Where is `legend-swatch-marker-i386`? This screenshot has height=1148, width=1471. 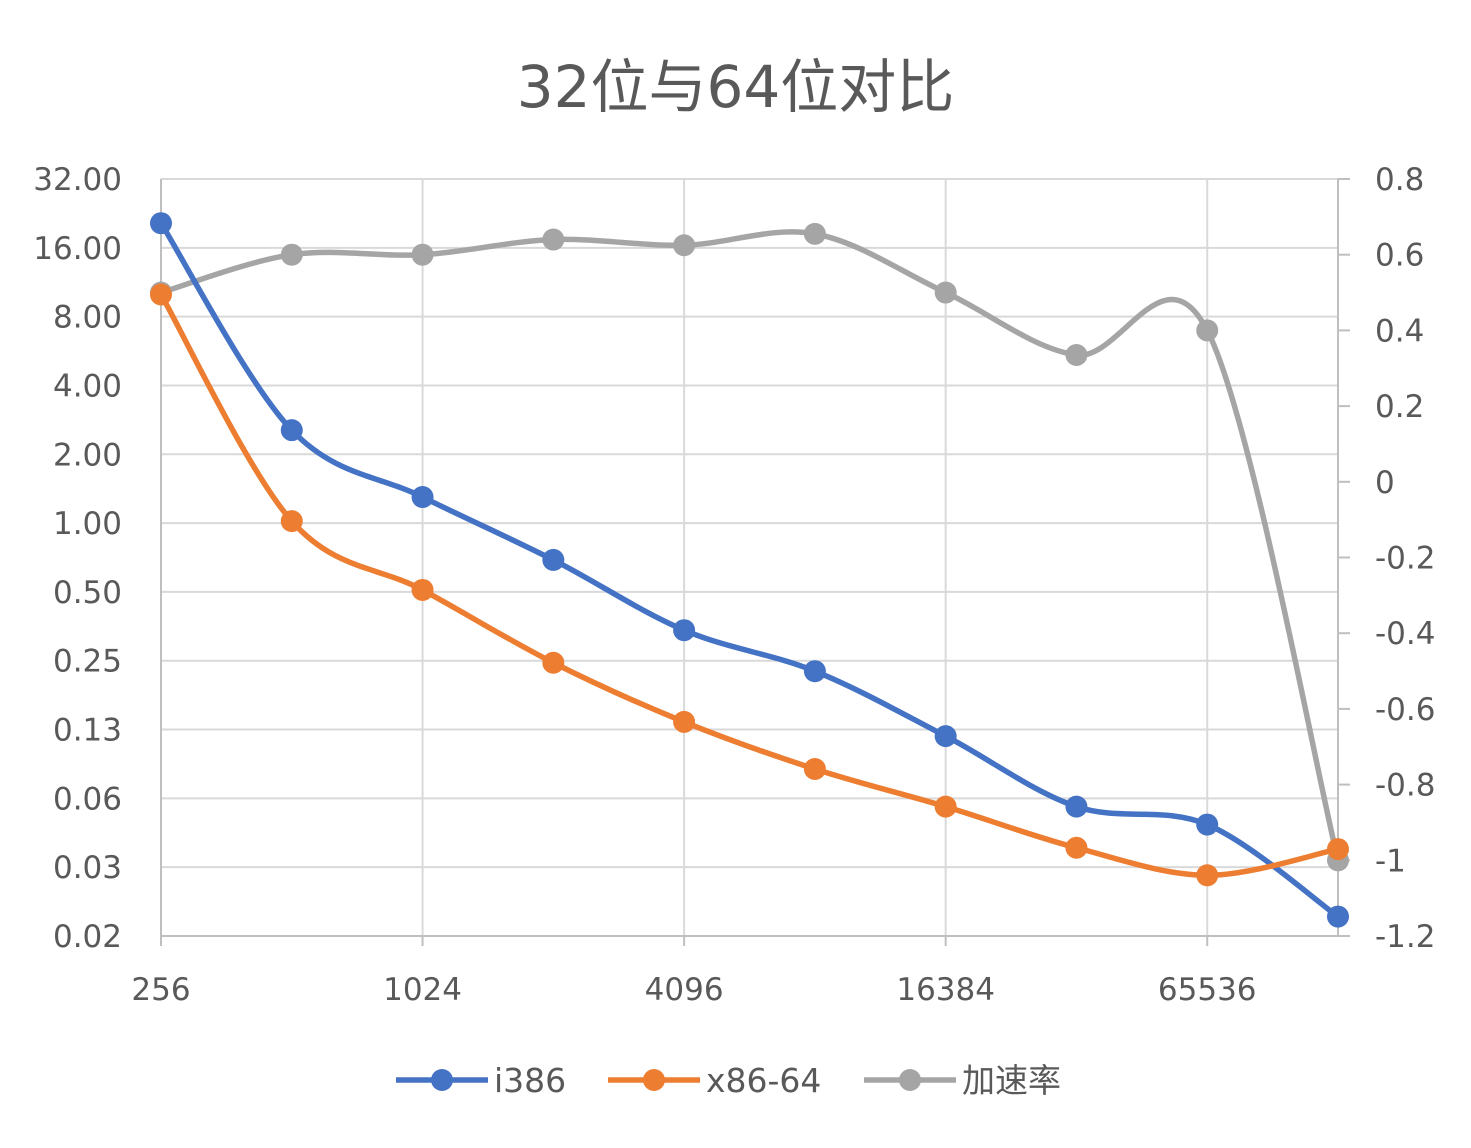 legend-swatch-marker-i386 is located at coordinates (442, 1080).